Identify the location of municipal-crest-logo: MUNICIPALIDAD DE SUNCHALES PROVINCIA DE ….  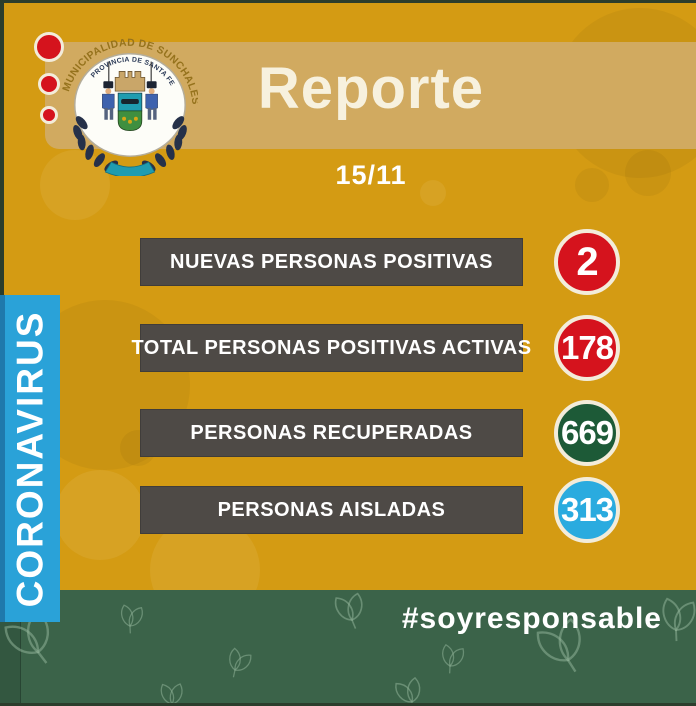
(129, 103).